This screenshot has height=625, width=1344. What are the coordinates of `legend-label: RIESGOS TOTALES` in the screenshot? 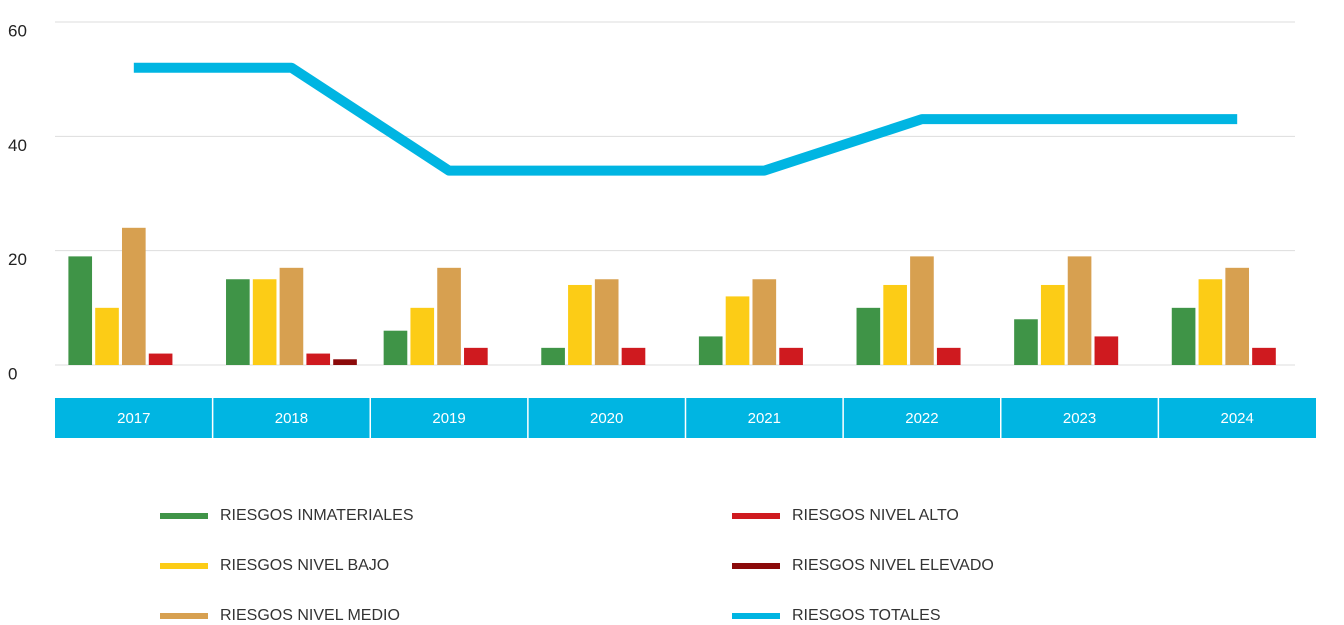 It's located at (866, 615).